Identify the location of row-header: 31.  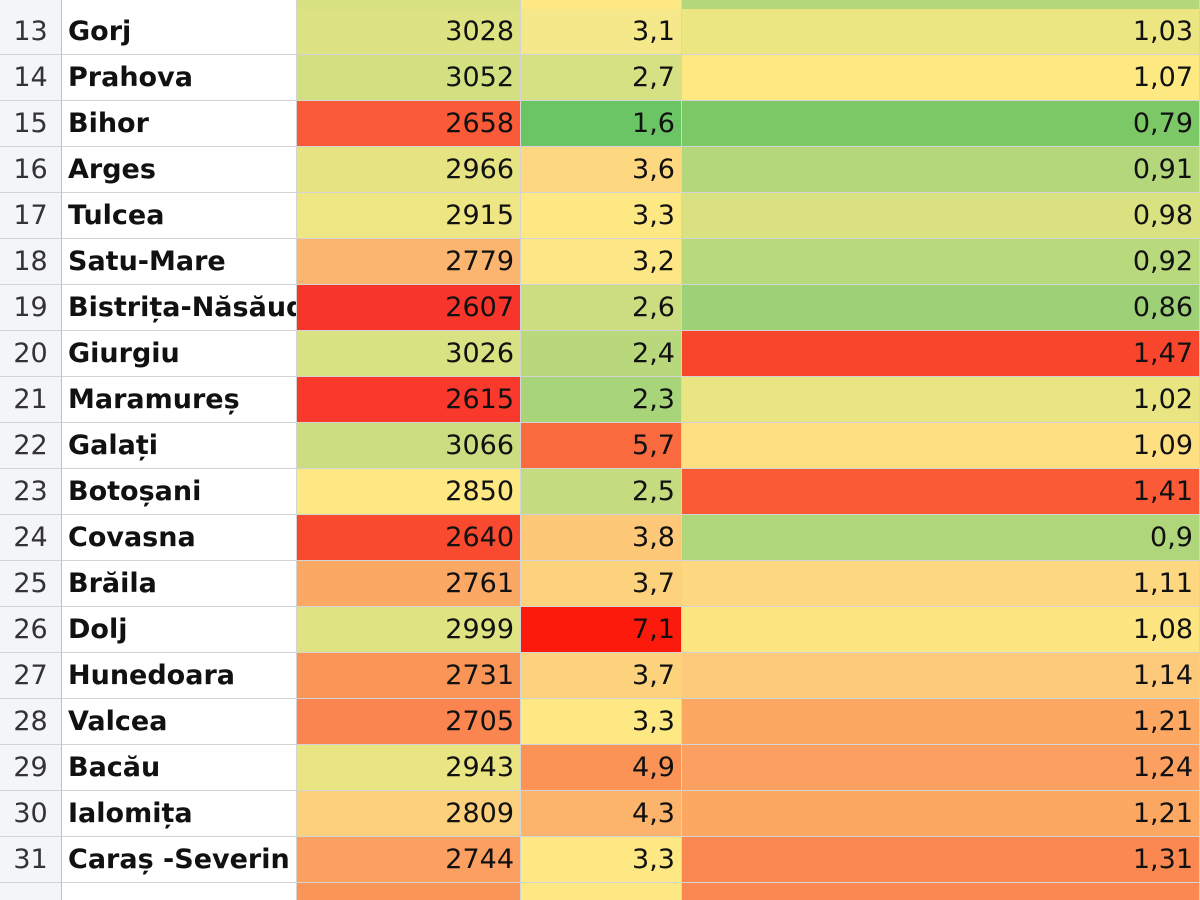
(31, 860).